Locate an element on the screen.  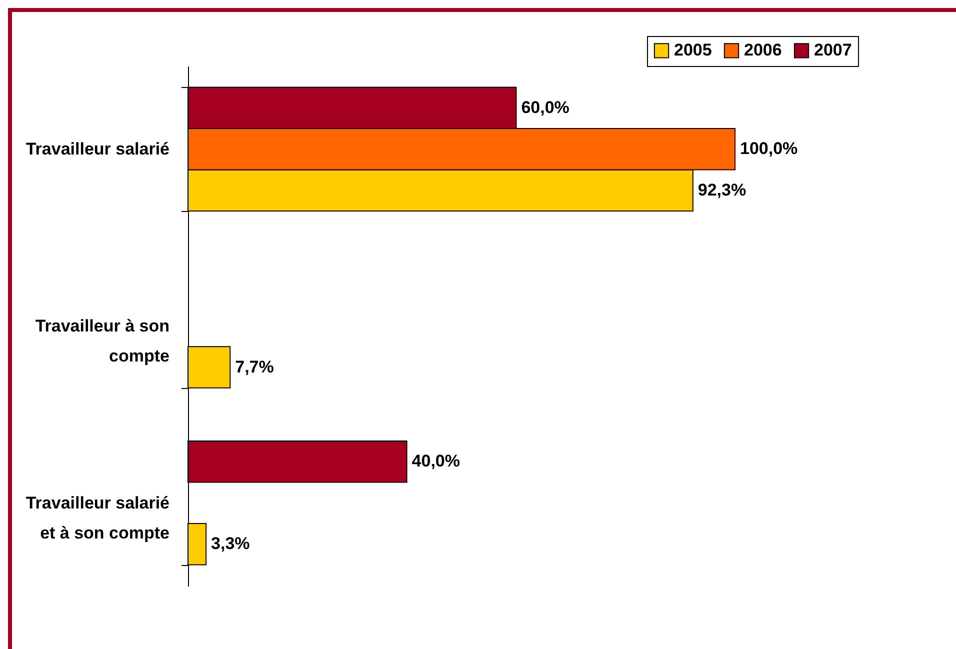
data-label: 3,3% is located at coordinates (230, 544).